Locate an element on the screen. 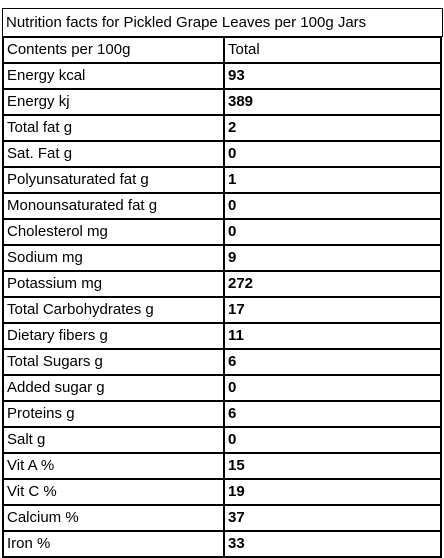  table-row: Vit C % 19 is located at coordinates (222, 492).